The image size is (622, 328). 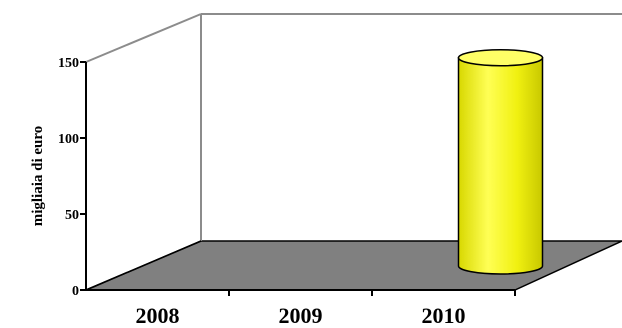 What do you see at coordinates (158, 315) in the screenshot?
I see `x-category-label: 2008` at bounding box center [158, 315].